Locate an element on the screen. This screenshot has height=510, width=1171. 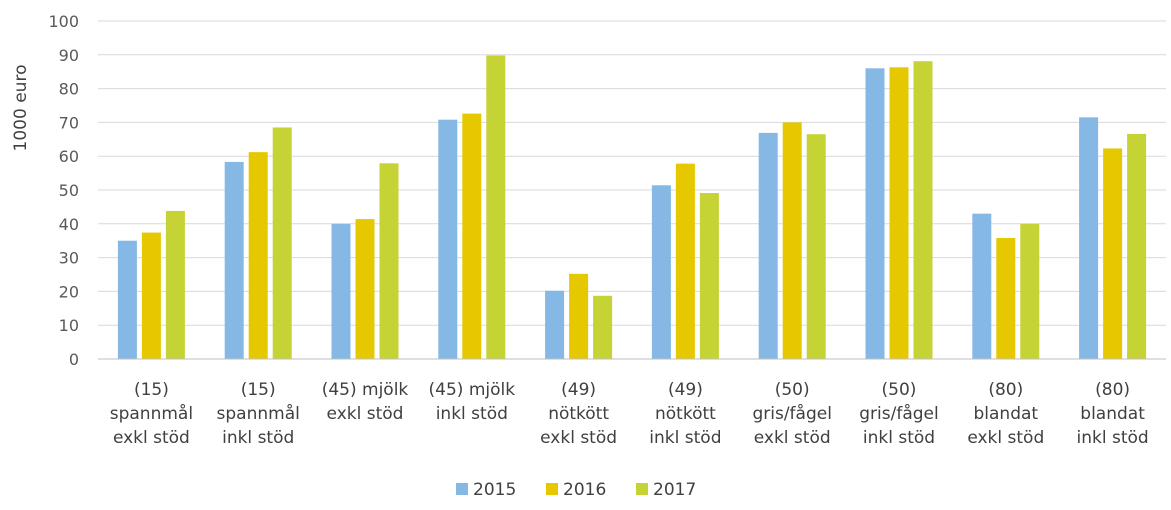
y-tick-label: 20 is located at coordinates (69, 291).